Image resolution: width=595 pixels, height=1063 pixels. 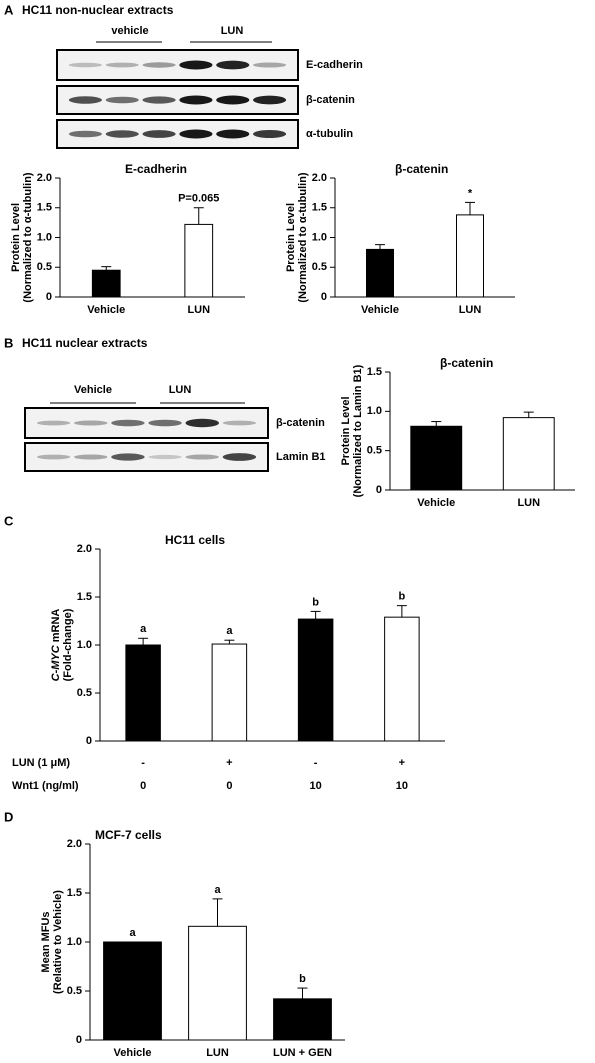 I want to click on annotation: b, so click(x=315, y=602).